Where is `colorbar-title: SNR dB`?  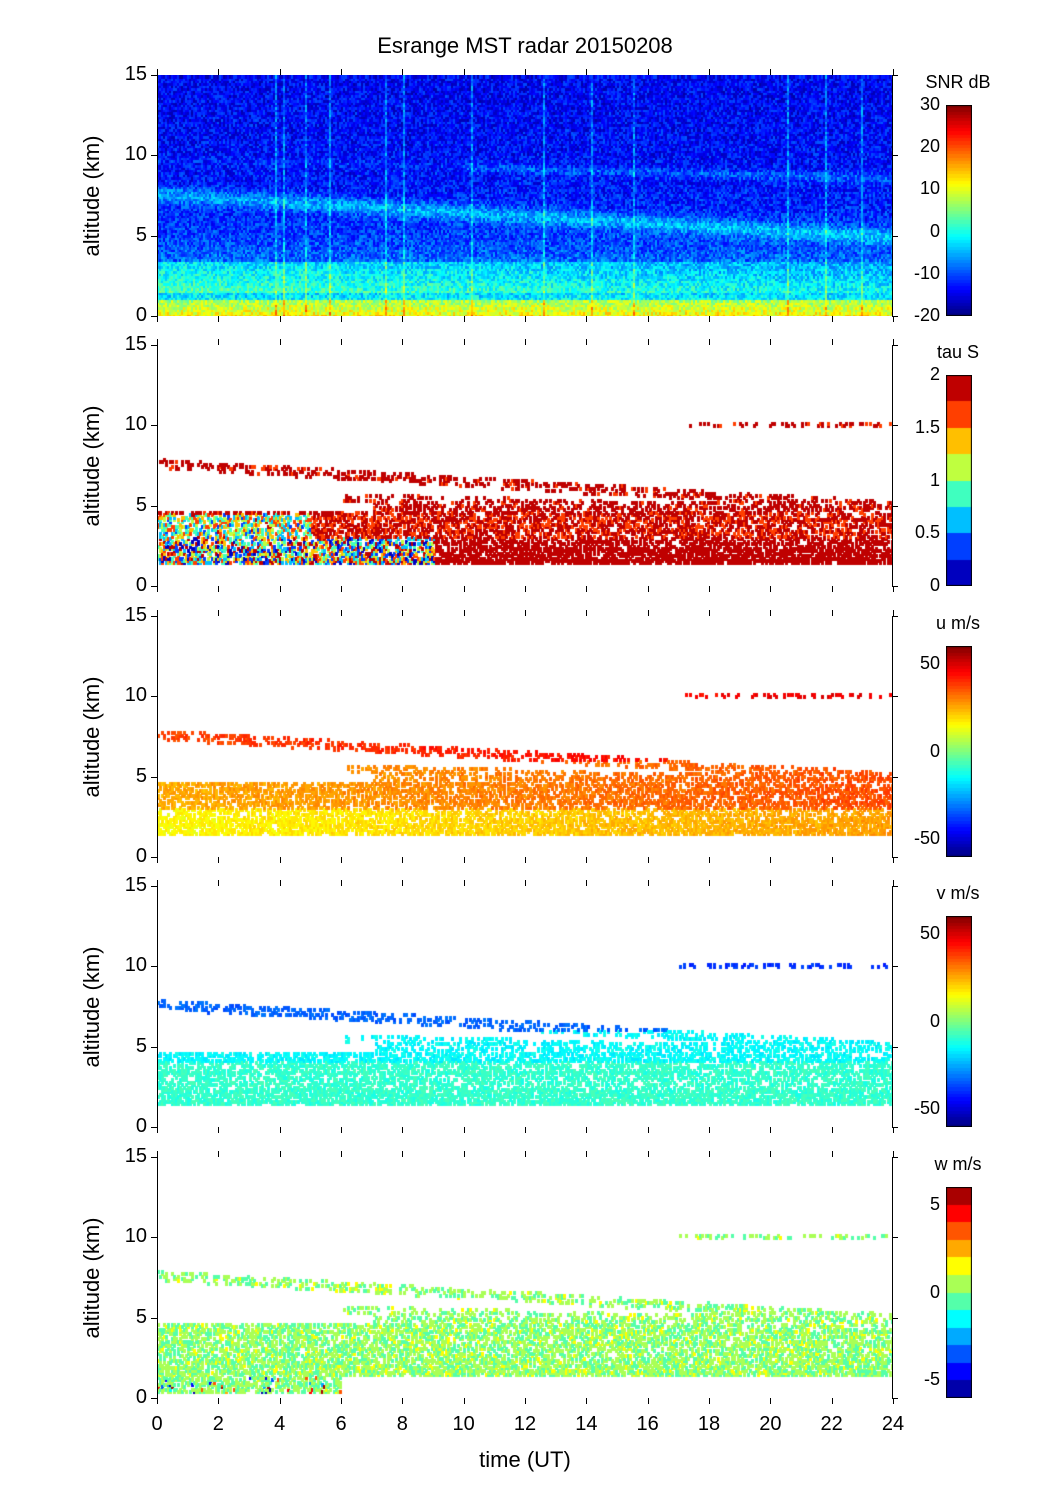 colorbar-title: SNR dB is located at coordinates (958, 82).